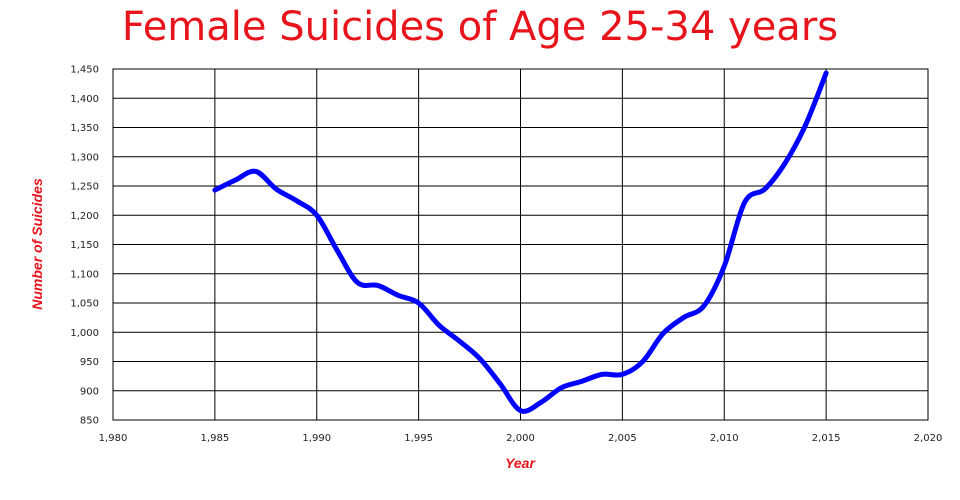 The width and height of the screenshot is (960, 500). What do you see at coordinates (84, 70) in the screenshot?
I see `y-tick-label: 1,450` at bounding box center [84, 70].